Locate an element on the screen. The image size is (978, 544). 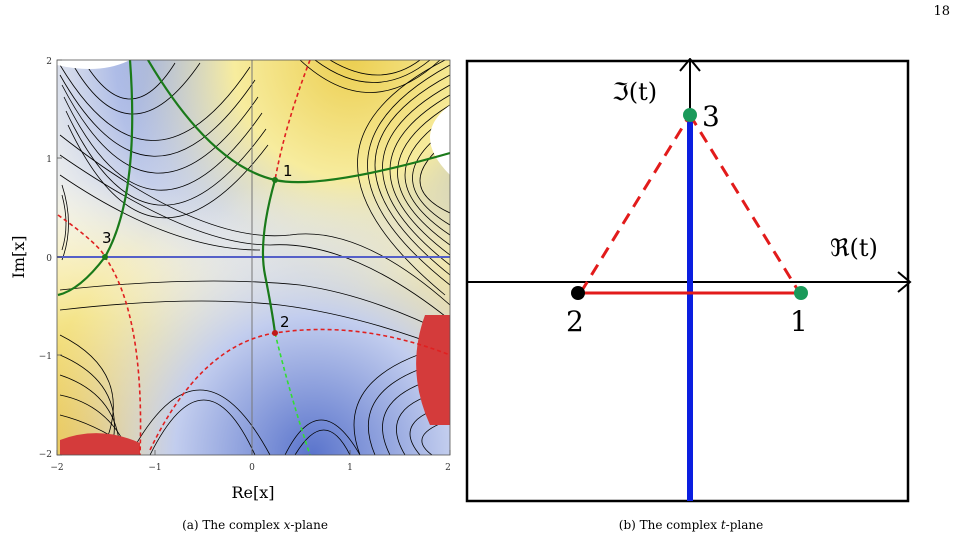
caption-b-prefix: (b) The complex is located at coordinates (669, 525).